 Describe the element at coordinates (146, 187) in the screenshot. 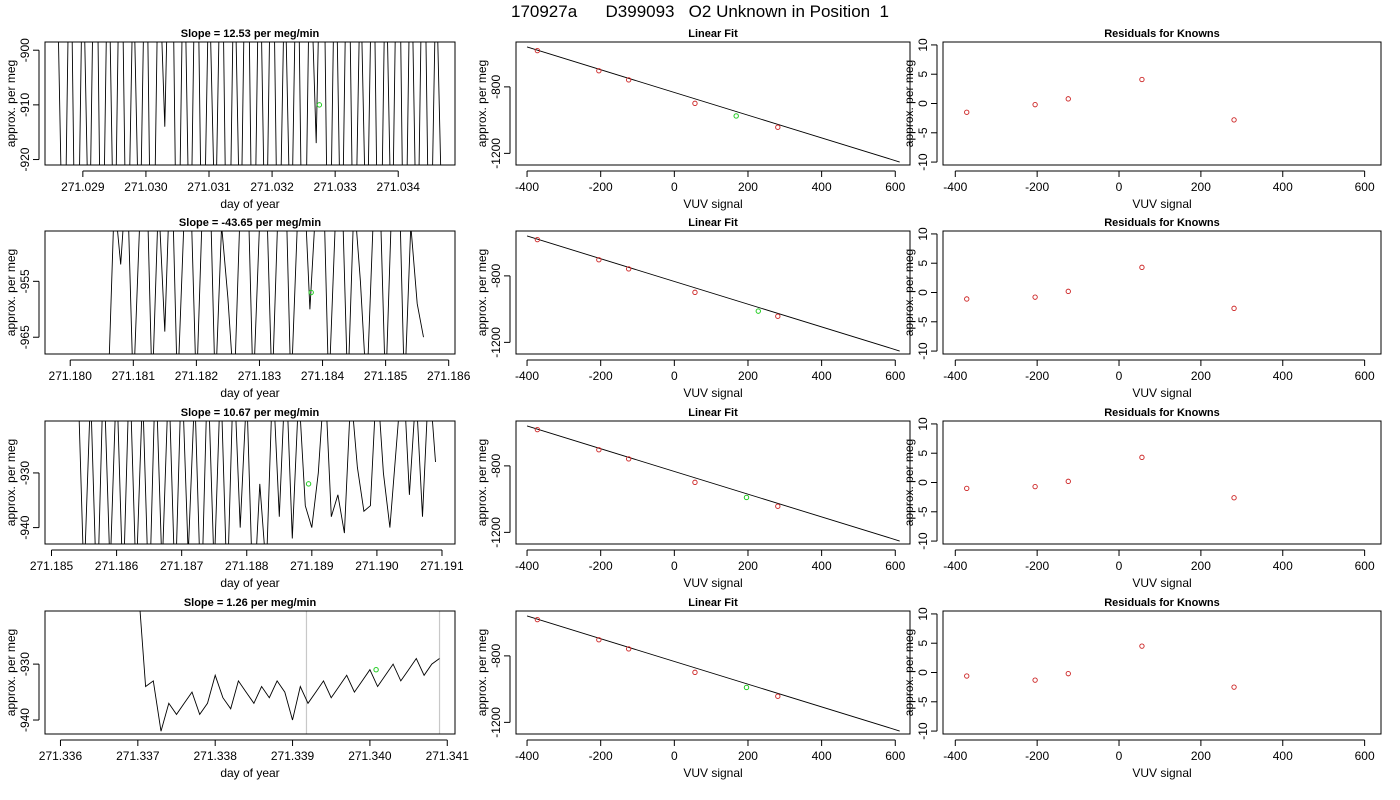

I see `x-tick-label: 271.030` at that location.